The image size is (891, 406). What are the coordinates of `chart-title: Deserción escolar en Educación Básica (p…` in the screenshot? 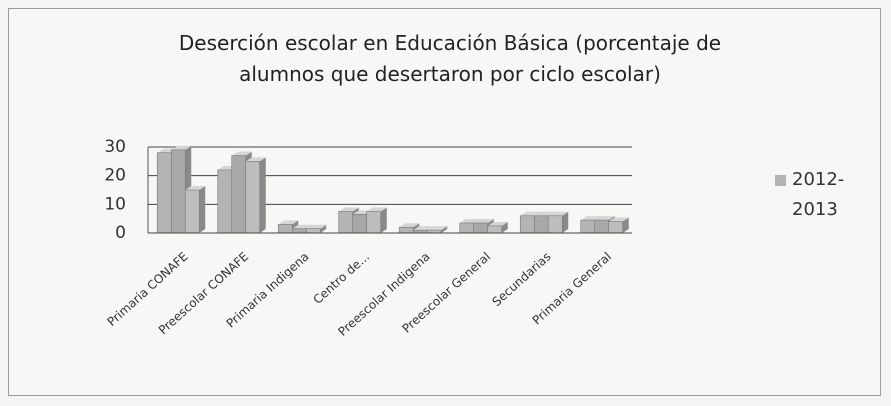 It's located at (450, 58).